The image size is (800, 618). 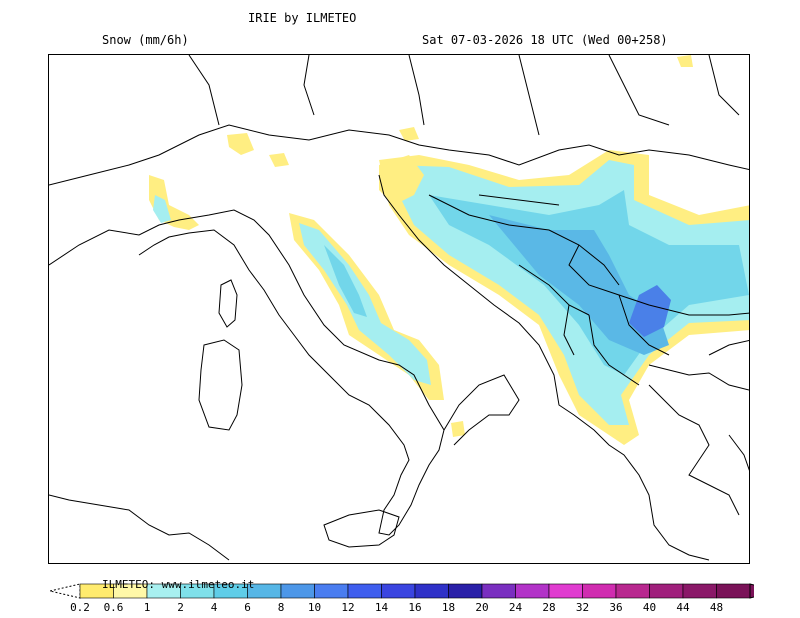 I want to click on colorbar-cells, so click(x=402, y=591).